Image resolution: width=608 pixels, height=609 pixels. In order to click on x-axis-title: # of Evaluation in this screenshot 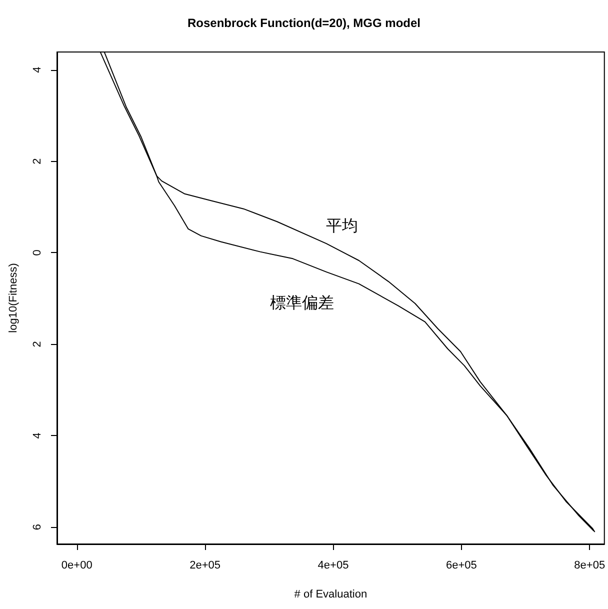, I will do `click(331, 594)`.